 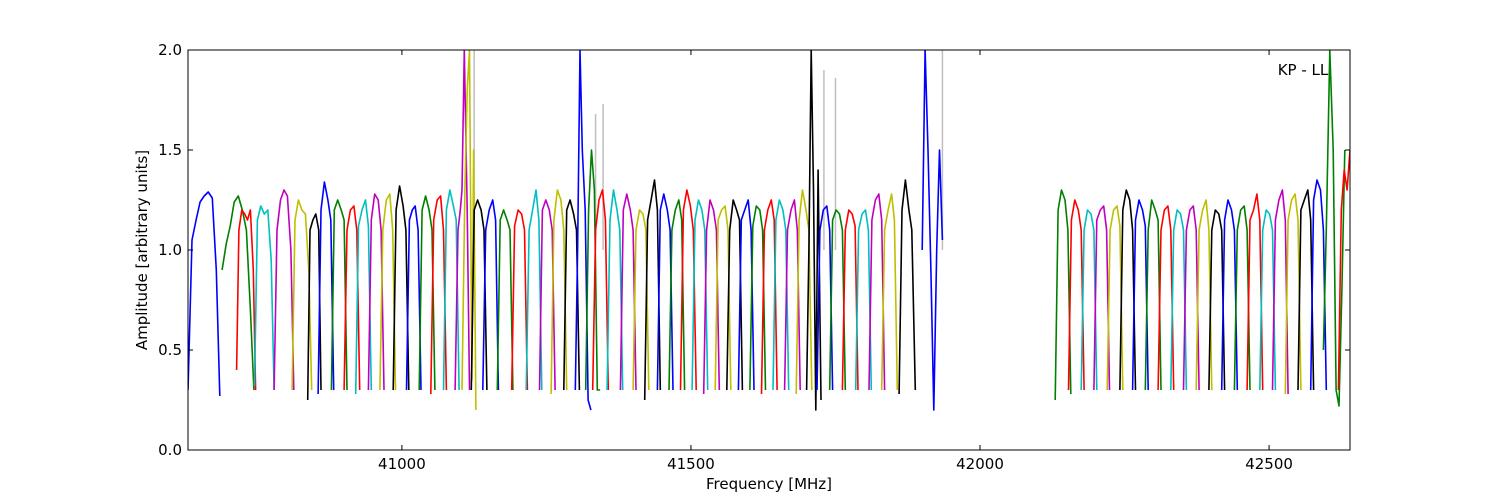 I want to click on x-tick-label: 42000, so click(x=980, y=464).